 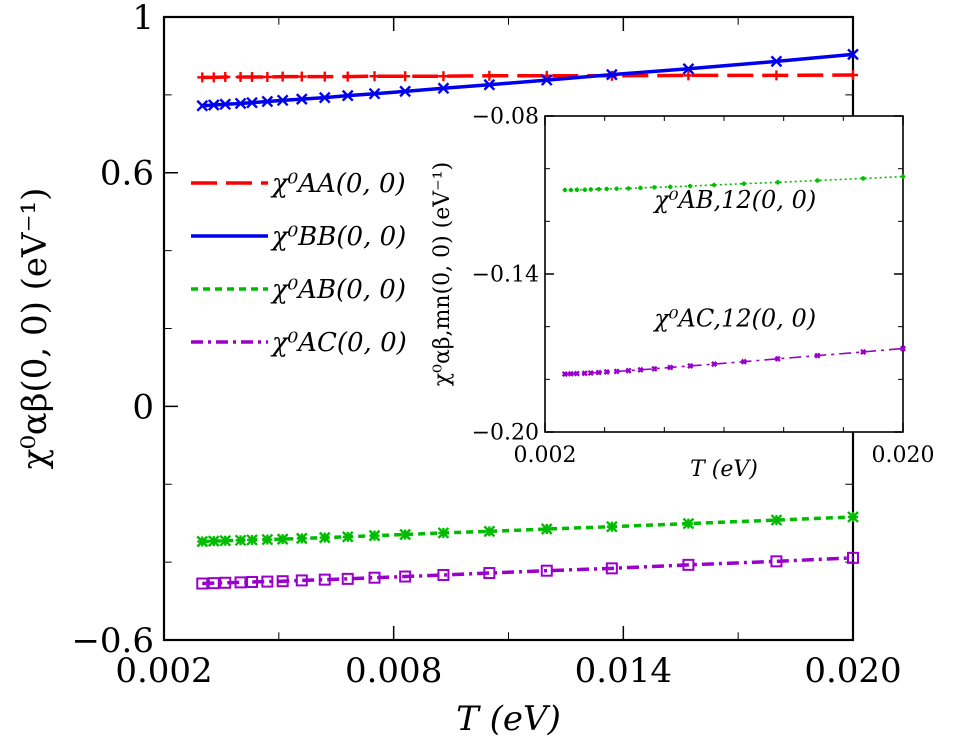 What do you see at coordinates (338, 343) in the screenshot?
I see `legend-label: χ⁰AC(0, 0)` at bounding box center [338, 343].